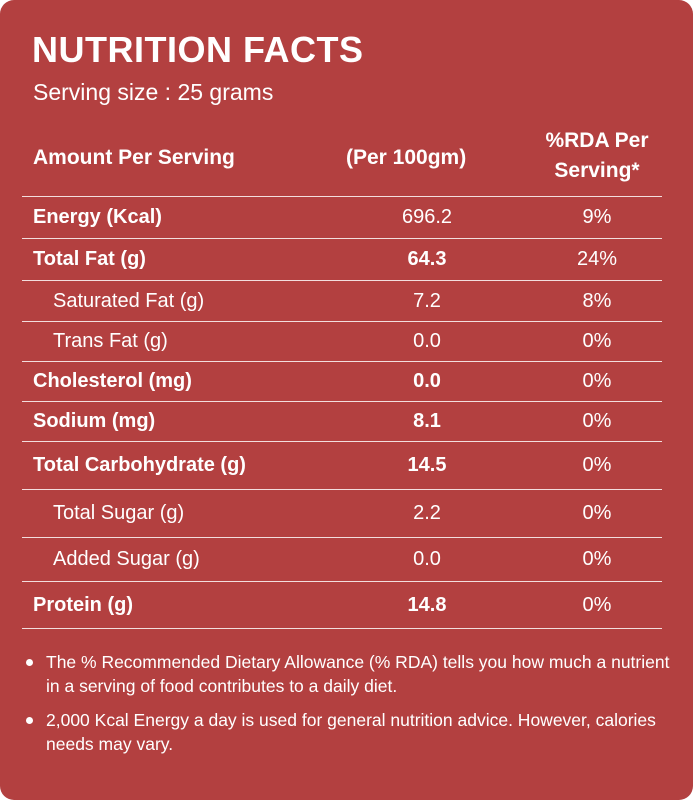 The image size is (693, 800). Describe the element at coordinates (94, 421) in the screenshot. I see `nutrient-name: Sodium (mg)` at that location.